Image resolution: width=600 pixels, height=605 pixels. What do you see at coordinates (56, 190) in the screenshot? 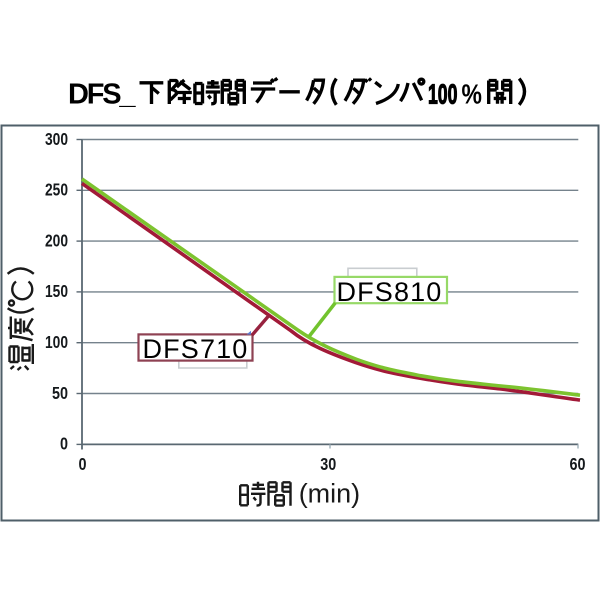
I see `svg-text: 250` at bounding box center [56, 190].